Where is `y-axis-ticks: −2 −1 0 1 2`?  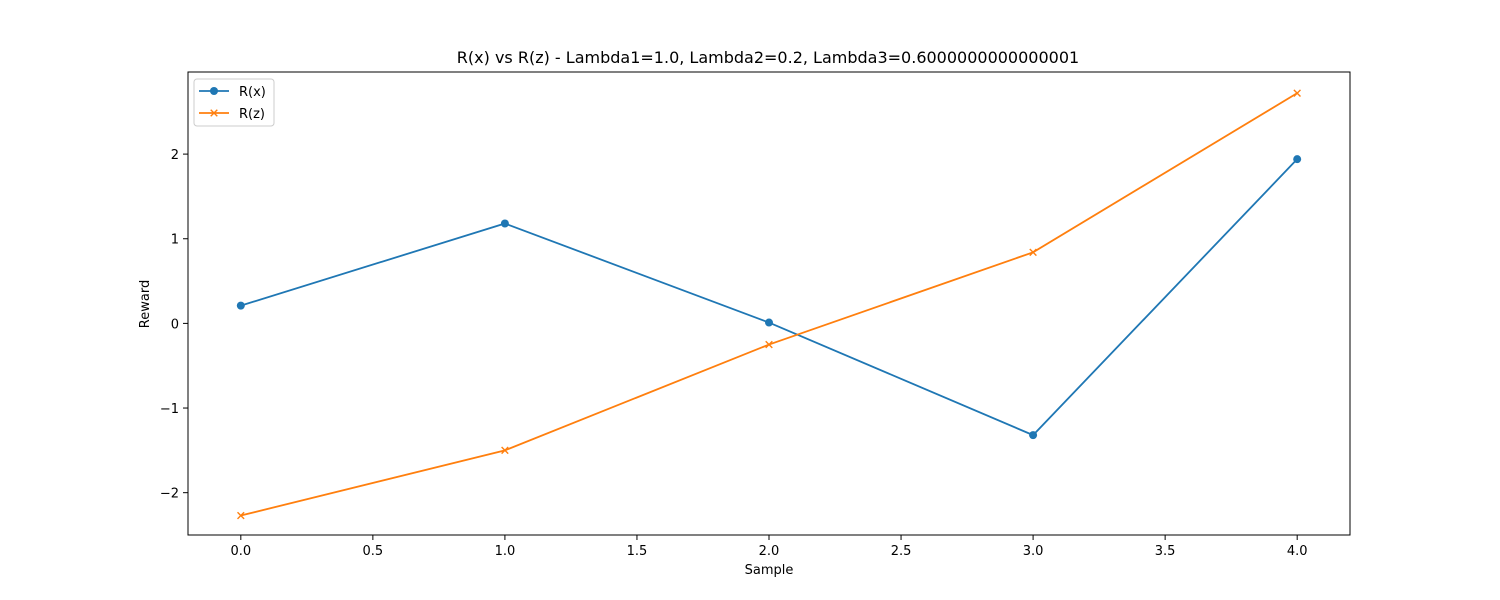
y-axis-ticks: −2 −1 0 1 2 is located at coordinates (174, 325).